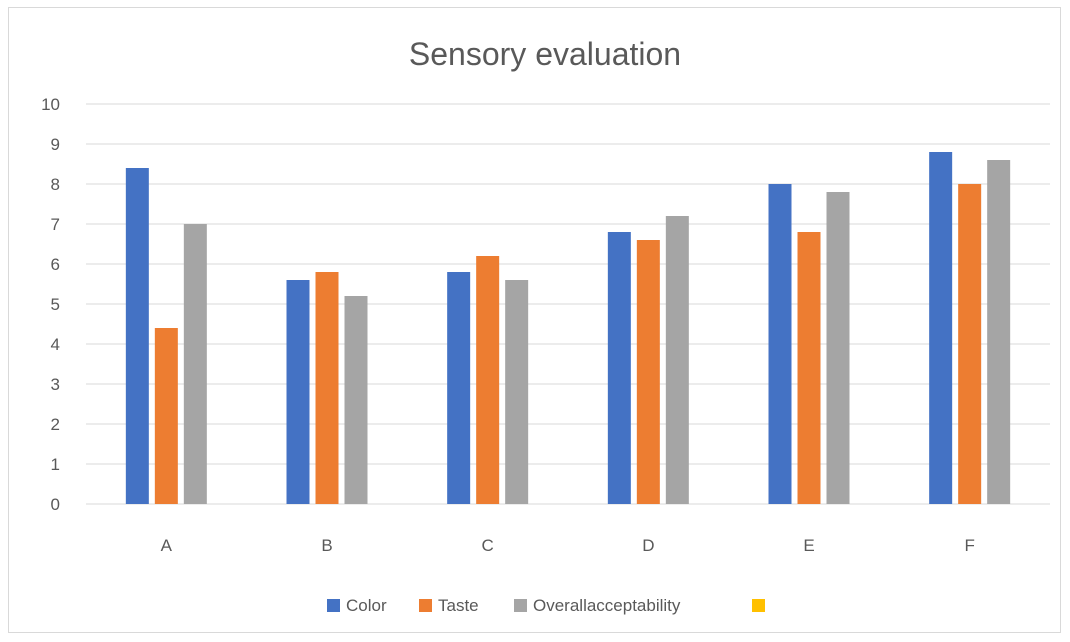  I want to click on bar-E-overallacceptability, so click(838, 348).